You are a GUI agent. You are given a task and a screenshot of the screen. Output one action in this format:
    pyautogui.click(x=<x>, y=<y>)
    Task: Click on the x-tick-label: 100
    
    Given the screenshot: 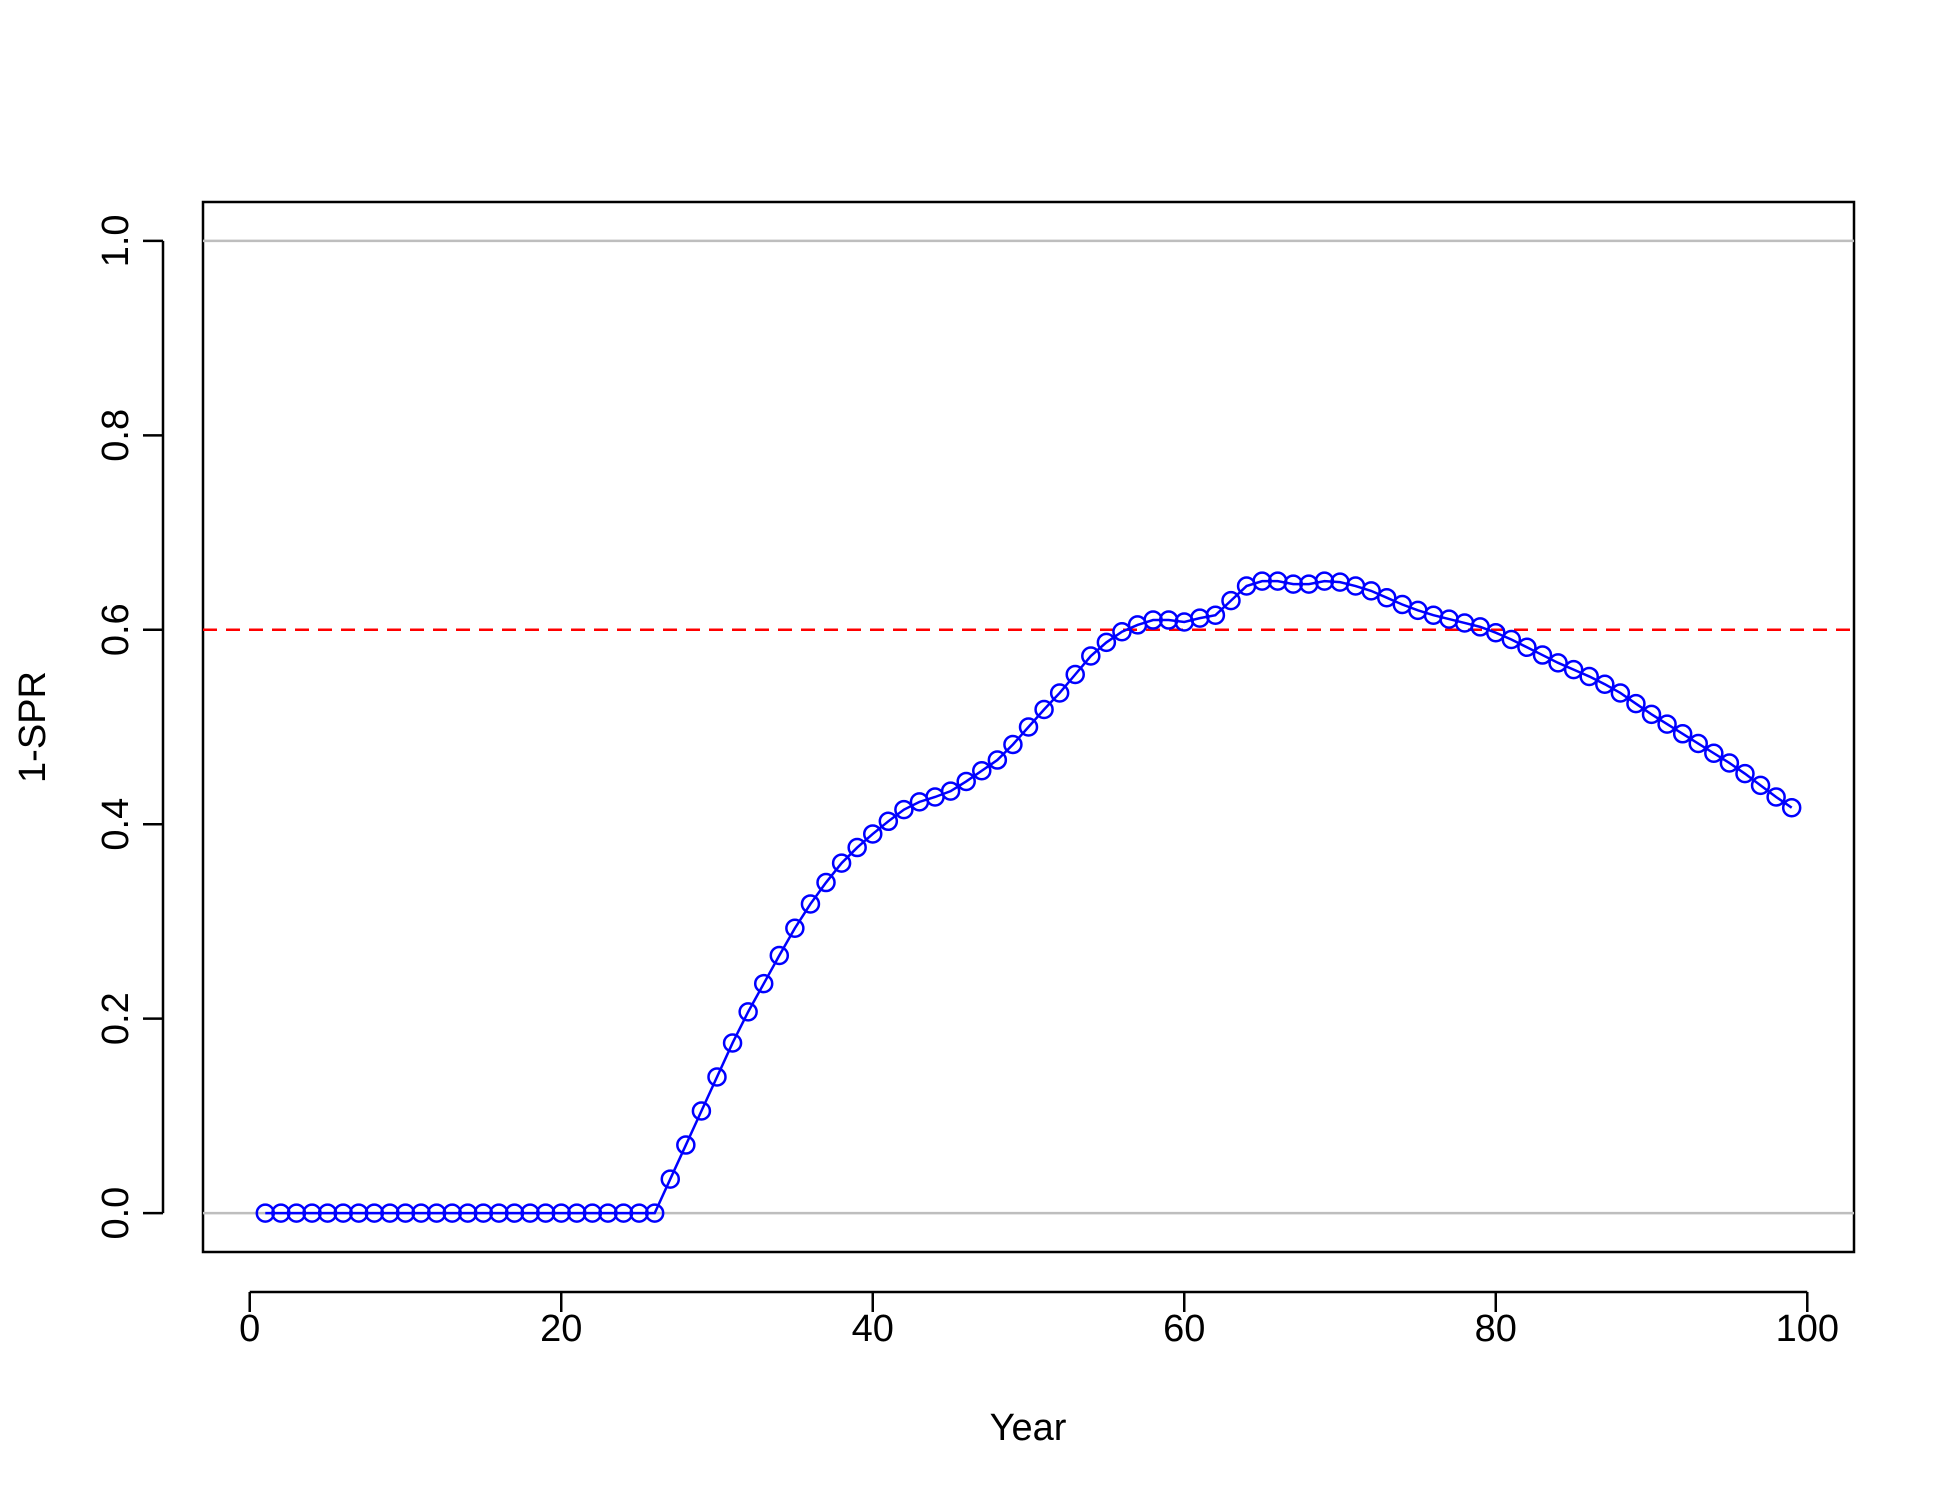 What is the action you would take?
    pyautogui.click(x=1807, y=1329)
    